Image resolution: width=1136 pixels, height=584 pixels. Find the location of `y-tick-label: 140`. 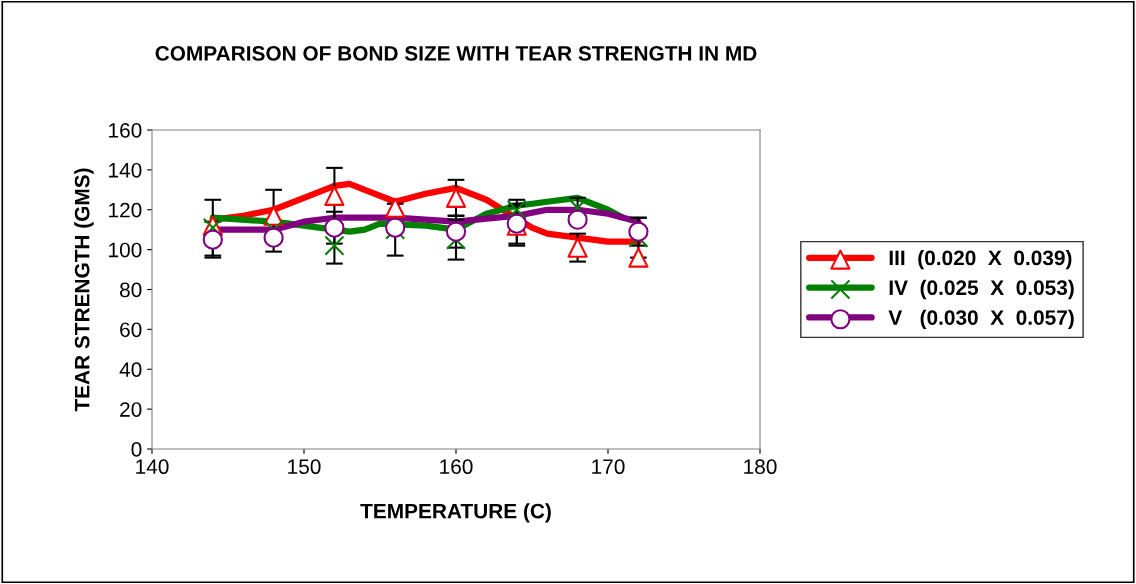

y-tick-label: 140 is located at coordinates (125, 170).